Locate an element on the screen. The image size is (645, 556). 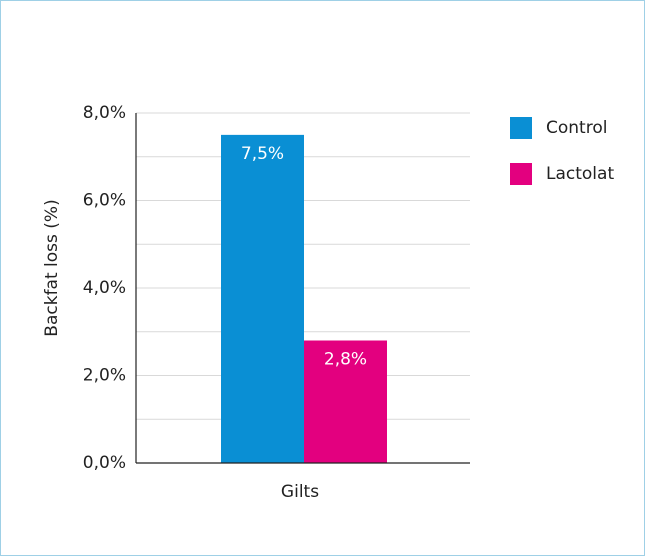
bar-lactolat is located at coordinates (345, 401).